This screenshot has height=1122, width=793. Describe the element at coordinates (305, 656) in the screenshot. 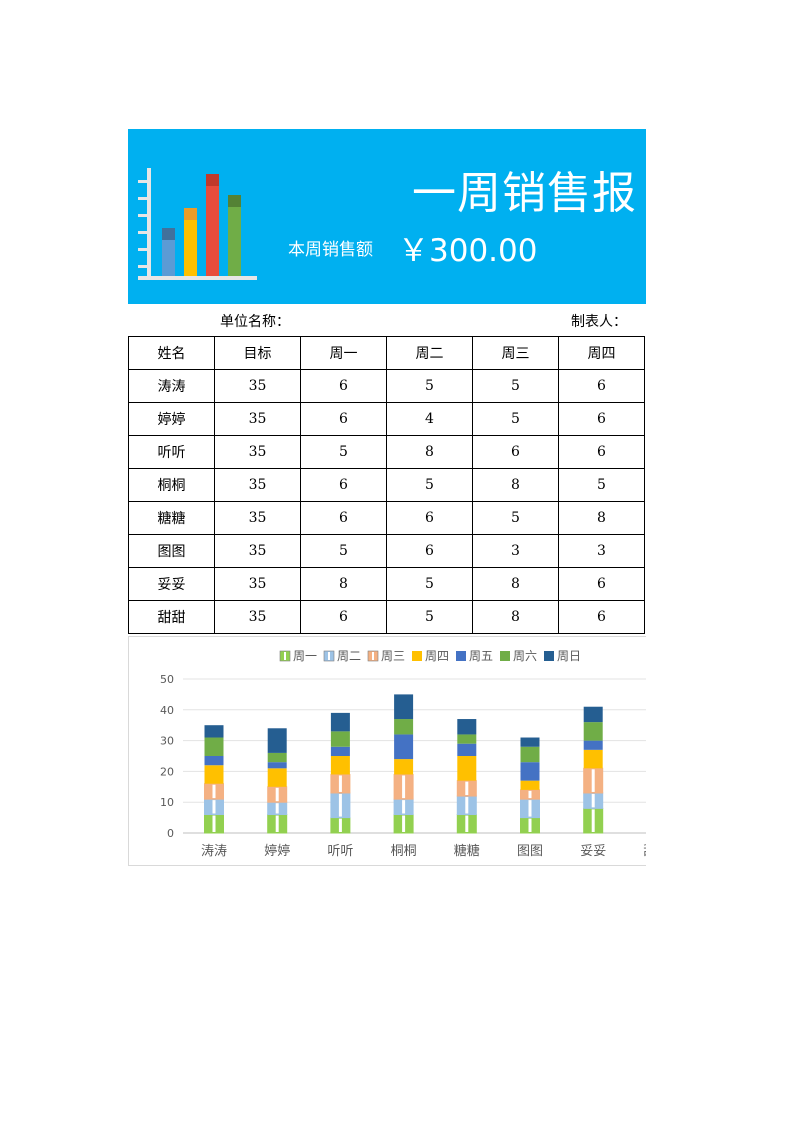

I see `legend-label: 周一` at that location.